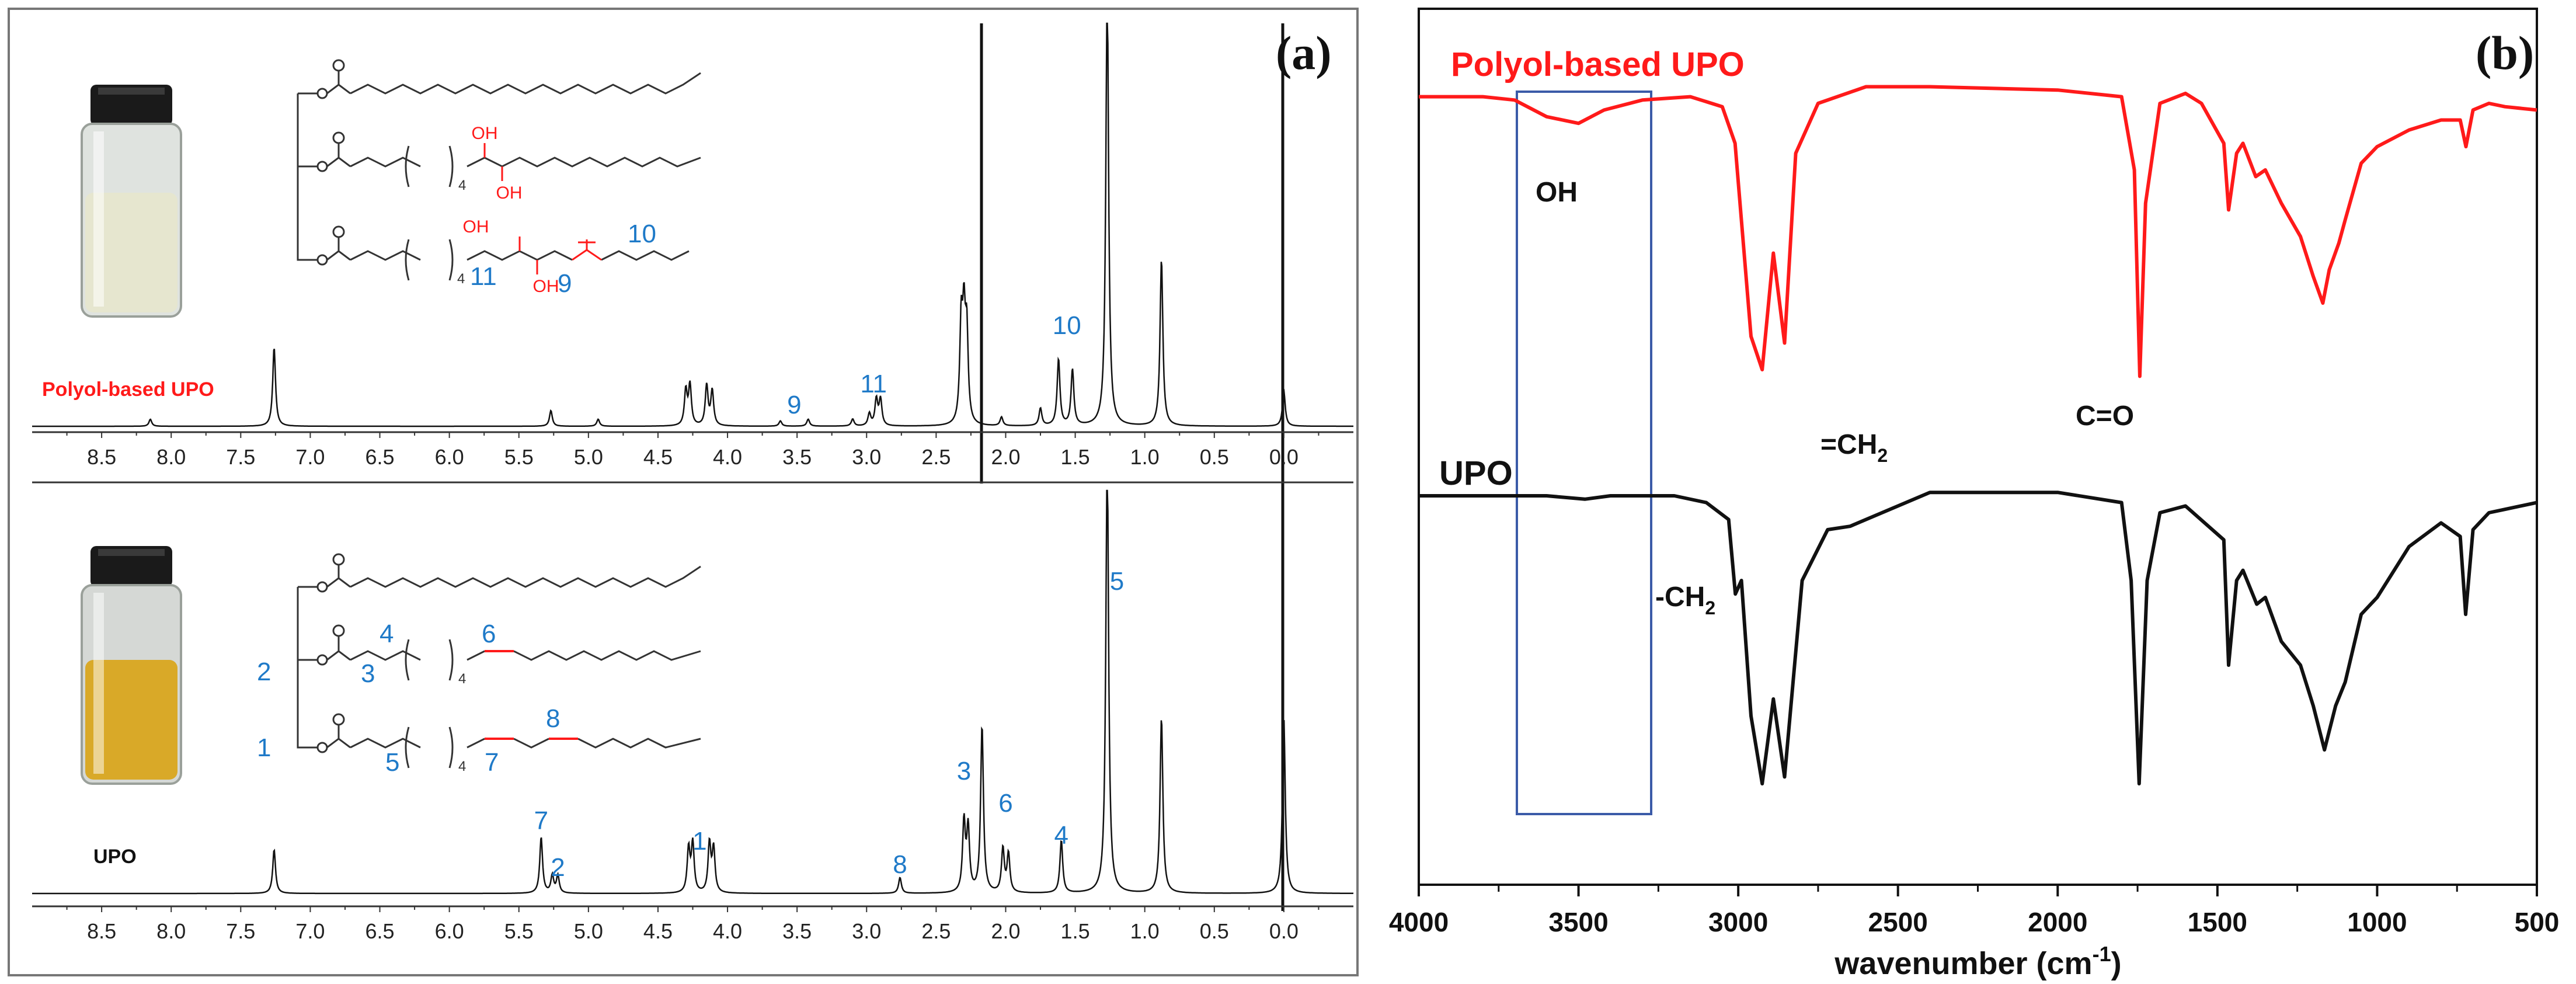 The height and width of the screenshot is (984, 2576). I want to click on structure-top-bg, so click(502, 156).